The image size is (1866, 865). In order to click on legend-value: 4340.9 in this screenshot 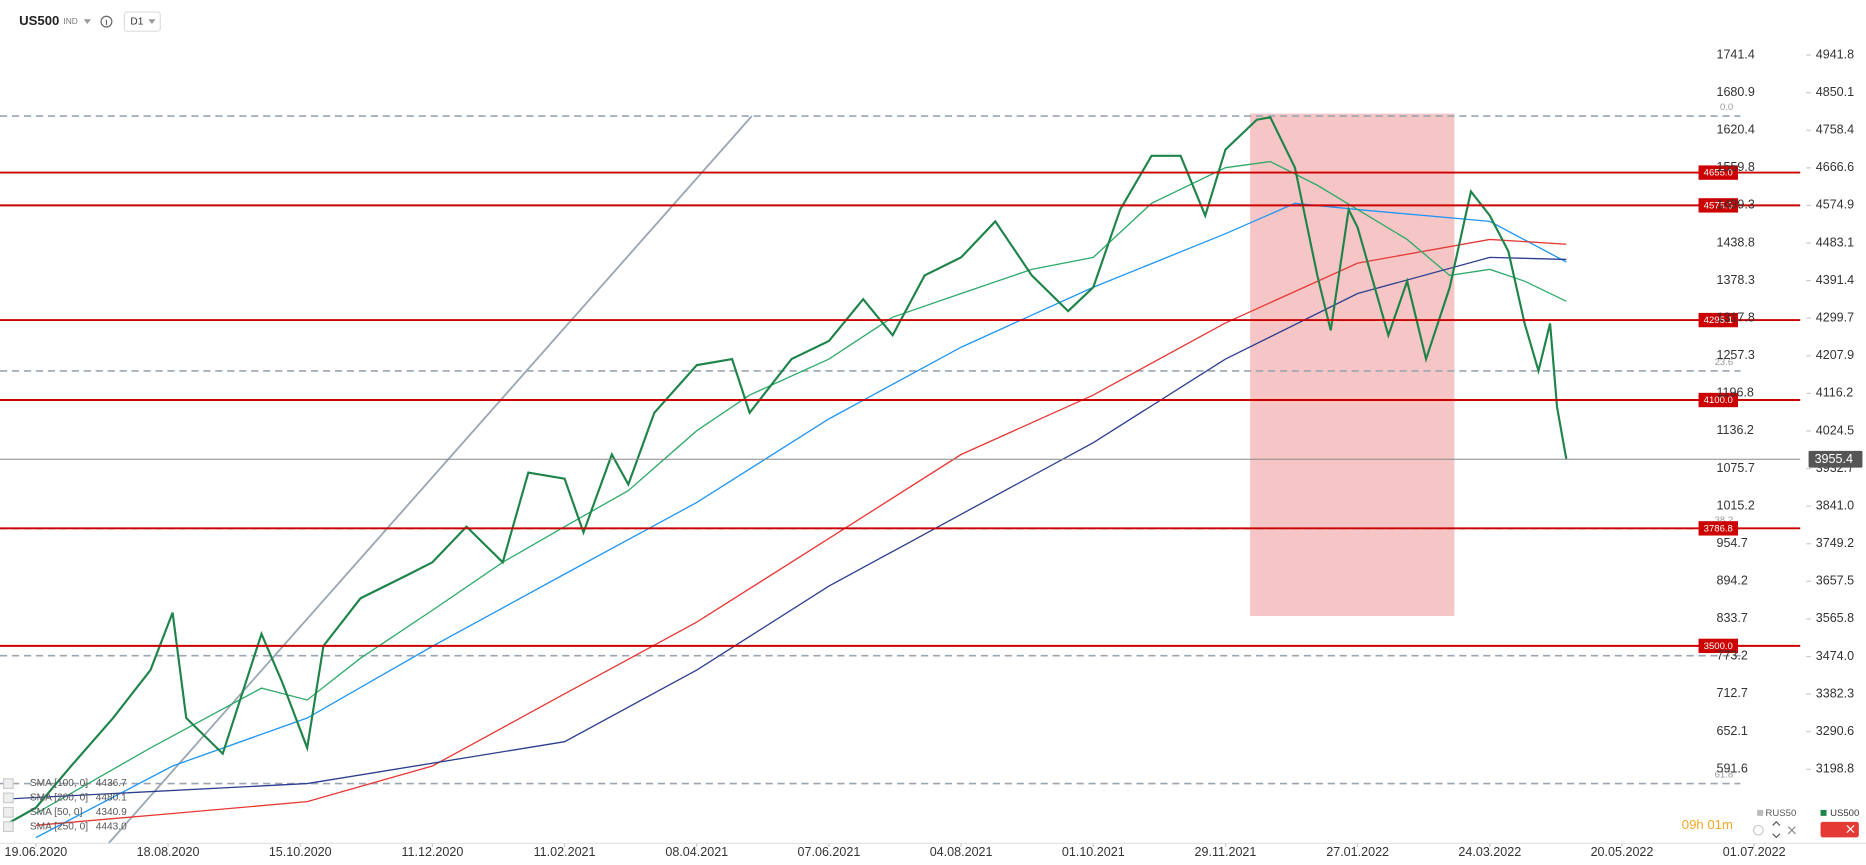, I will do `click(111, 812)`.